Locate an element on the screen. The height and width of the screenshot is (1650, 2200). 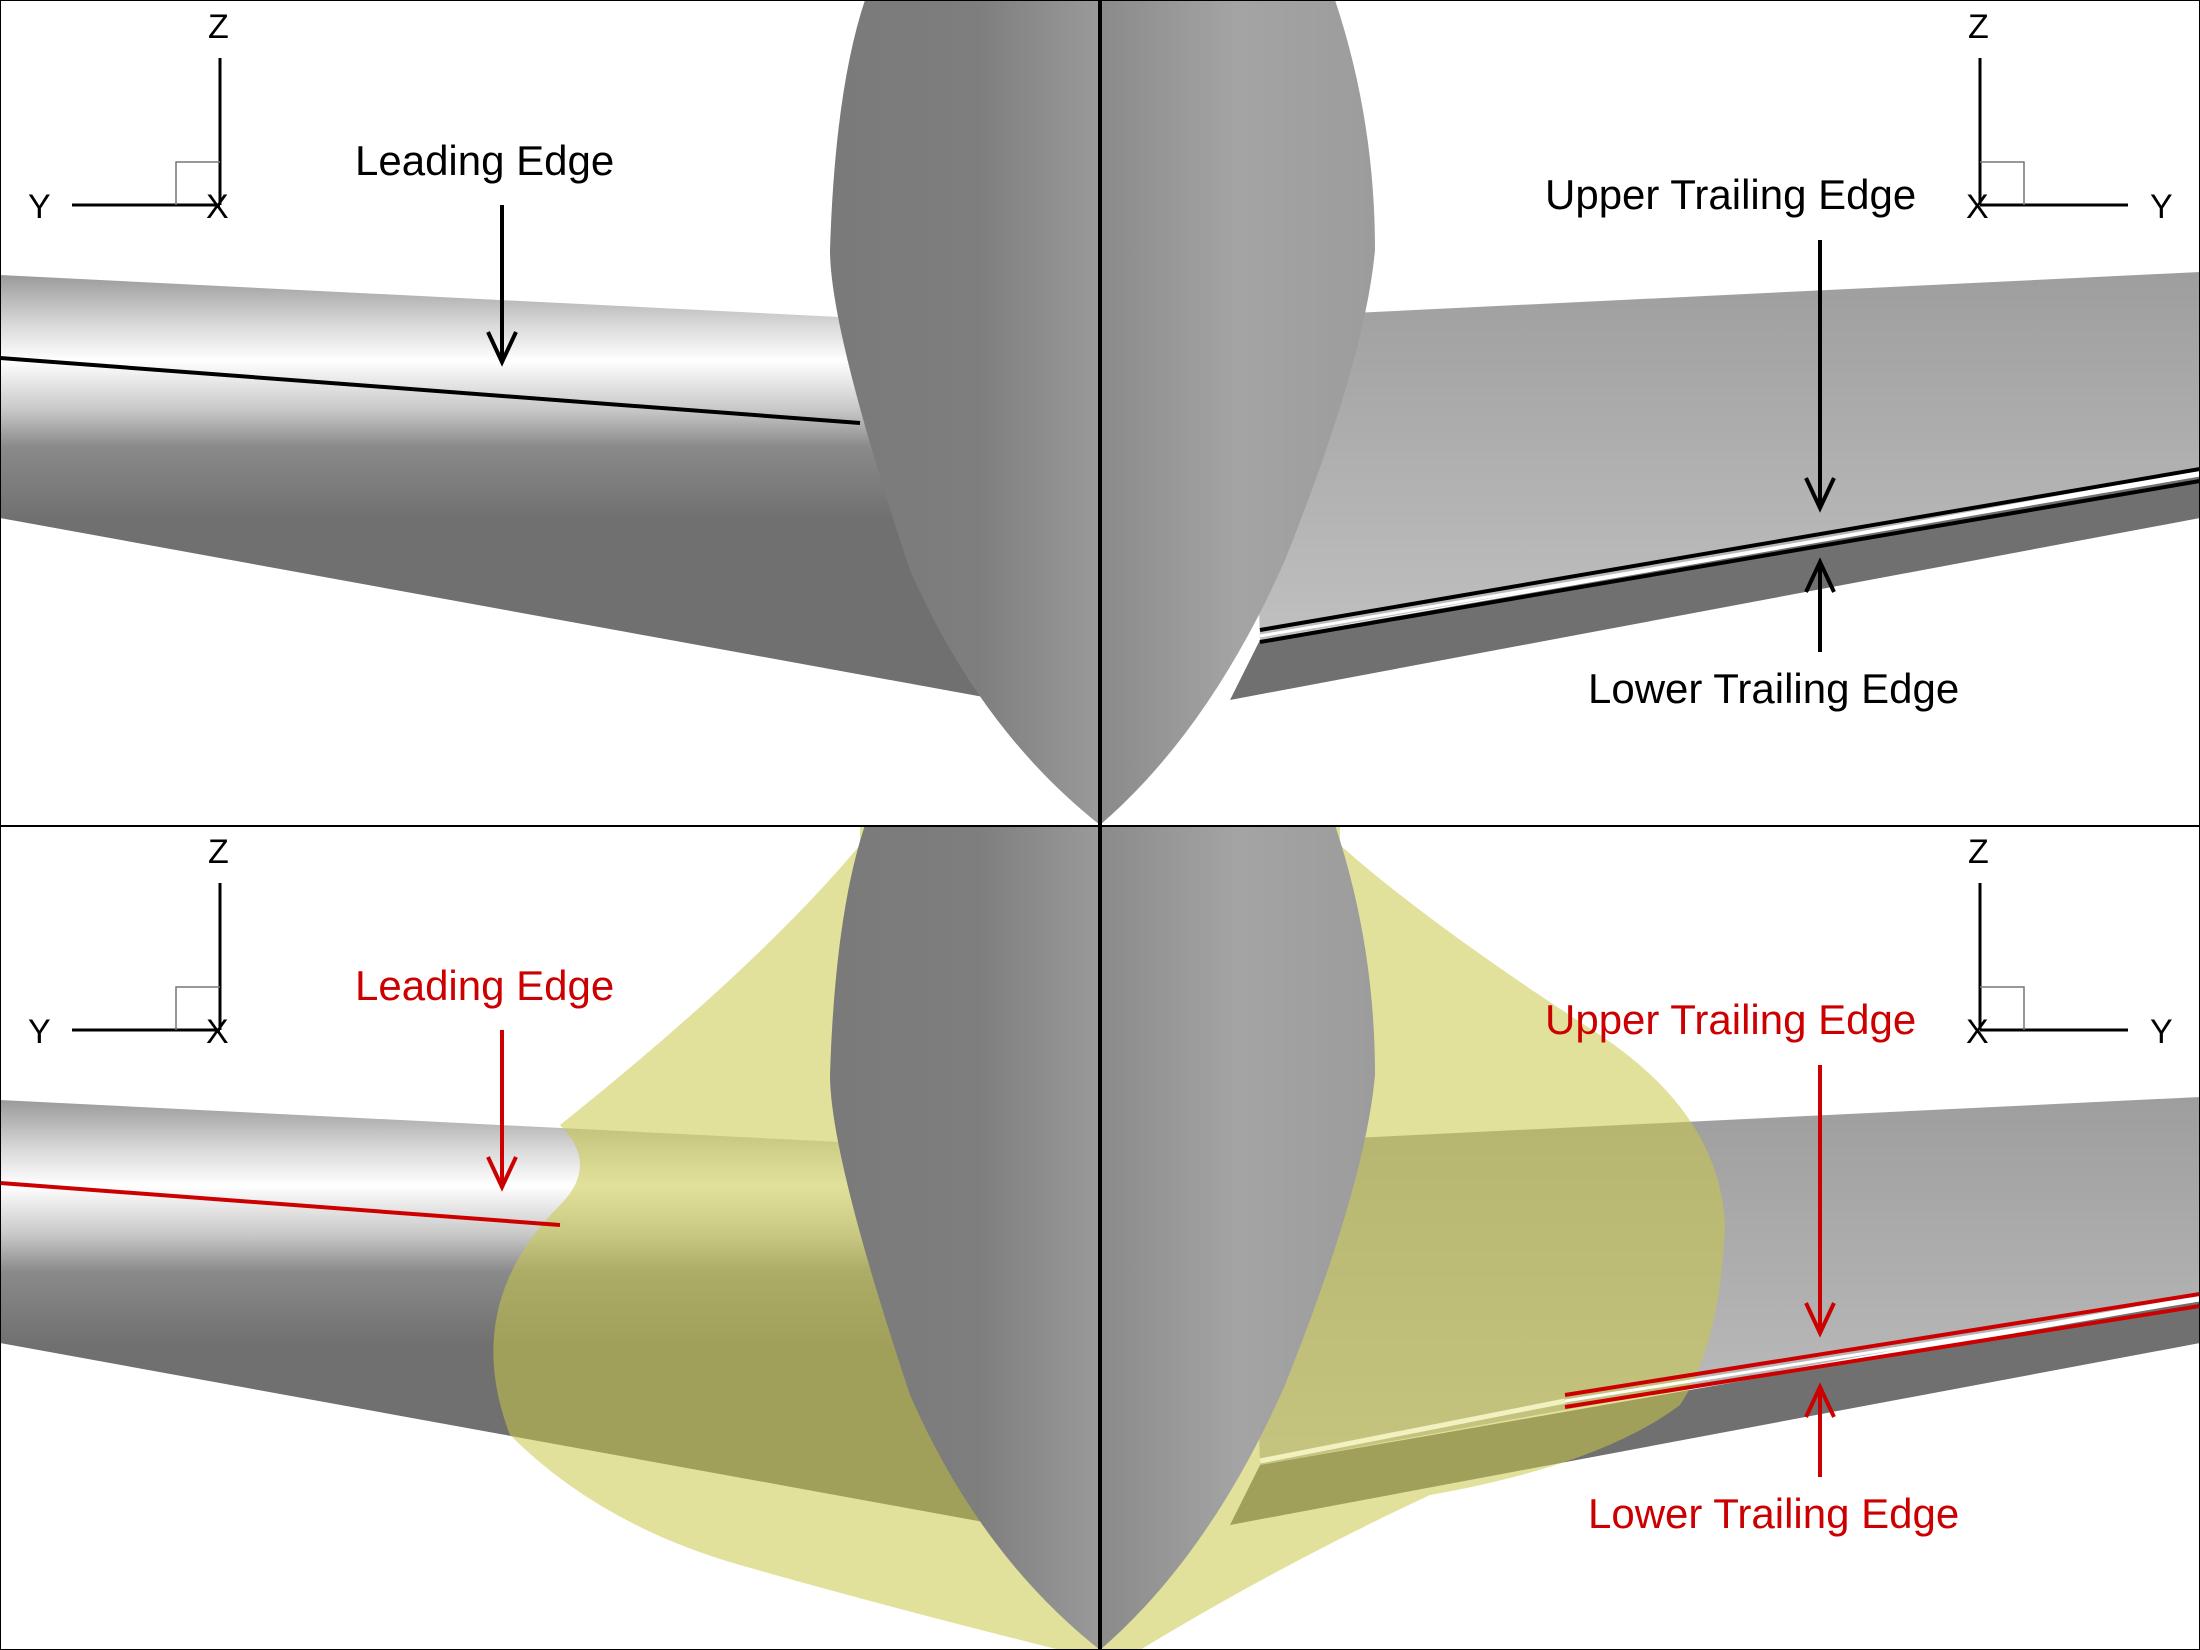
wing-lower-surface is located at coordinates (1715, 588).